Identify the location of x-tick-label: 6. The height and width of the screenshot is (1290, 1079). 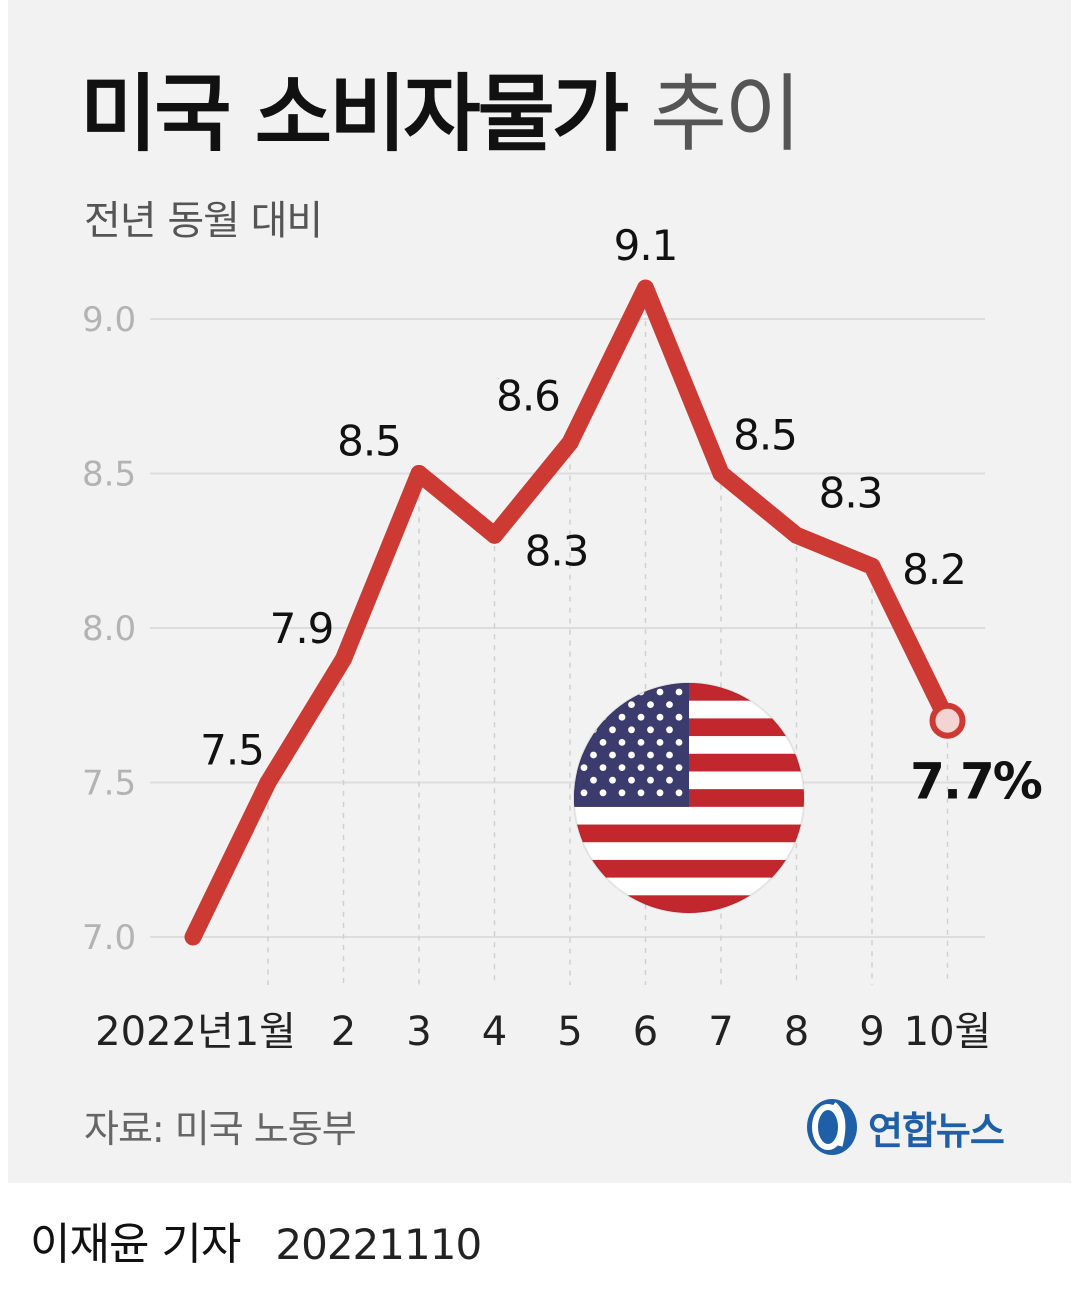
(645, 1032).